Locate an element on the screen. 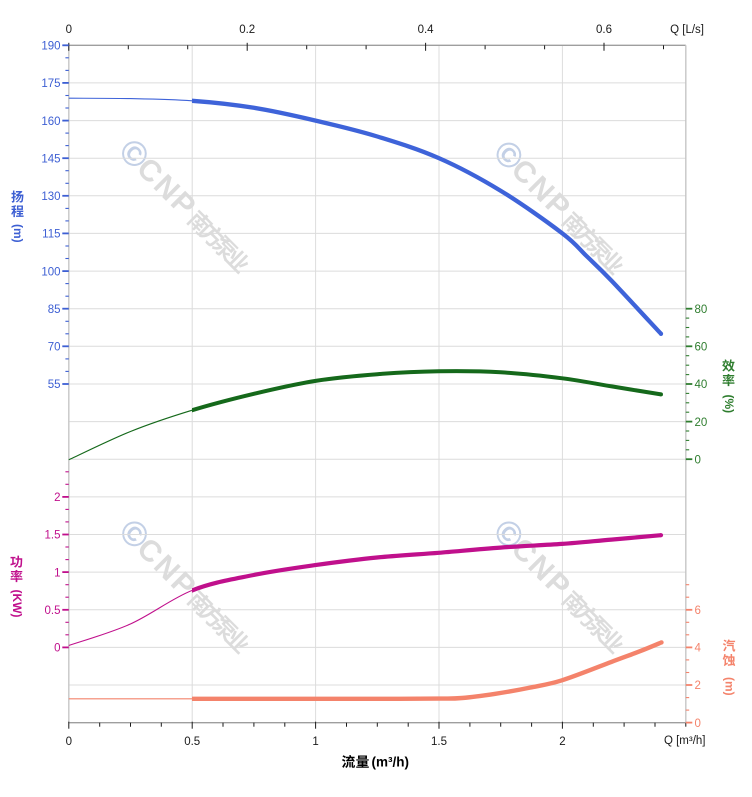  svg-text: 0.6 is located at coordinates (604, 30).